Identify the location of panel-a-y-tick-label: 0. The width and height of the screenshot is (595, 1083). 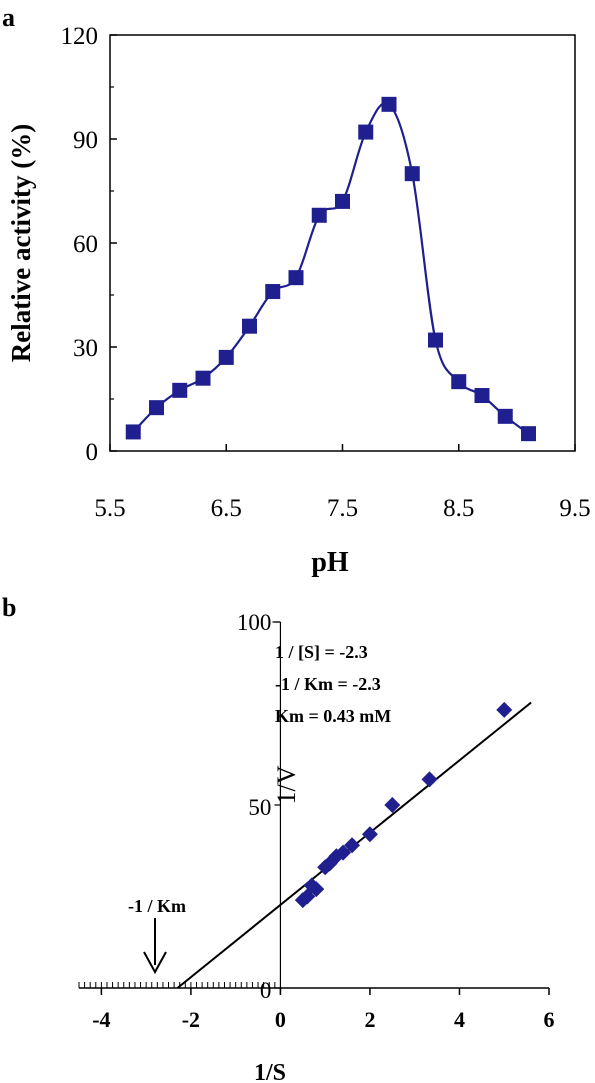
(92, 452).